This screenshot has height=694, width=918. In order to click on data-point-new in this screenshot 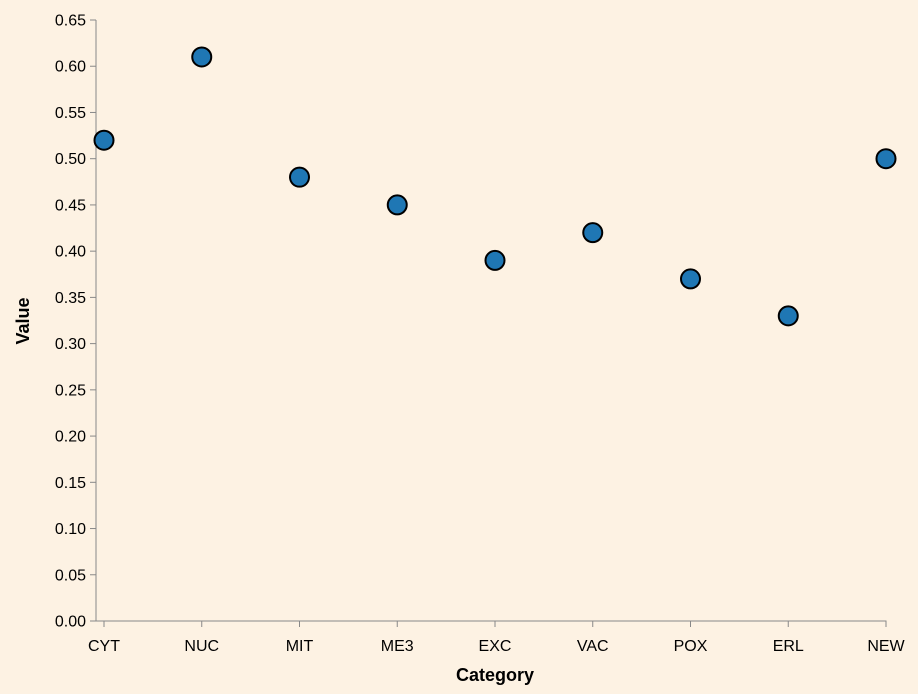, I will do `click(886, 159)`.